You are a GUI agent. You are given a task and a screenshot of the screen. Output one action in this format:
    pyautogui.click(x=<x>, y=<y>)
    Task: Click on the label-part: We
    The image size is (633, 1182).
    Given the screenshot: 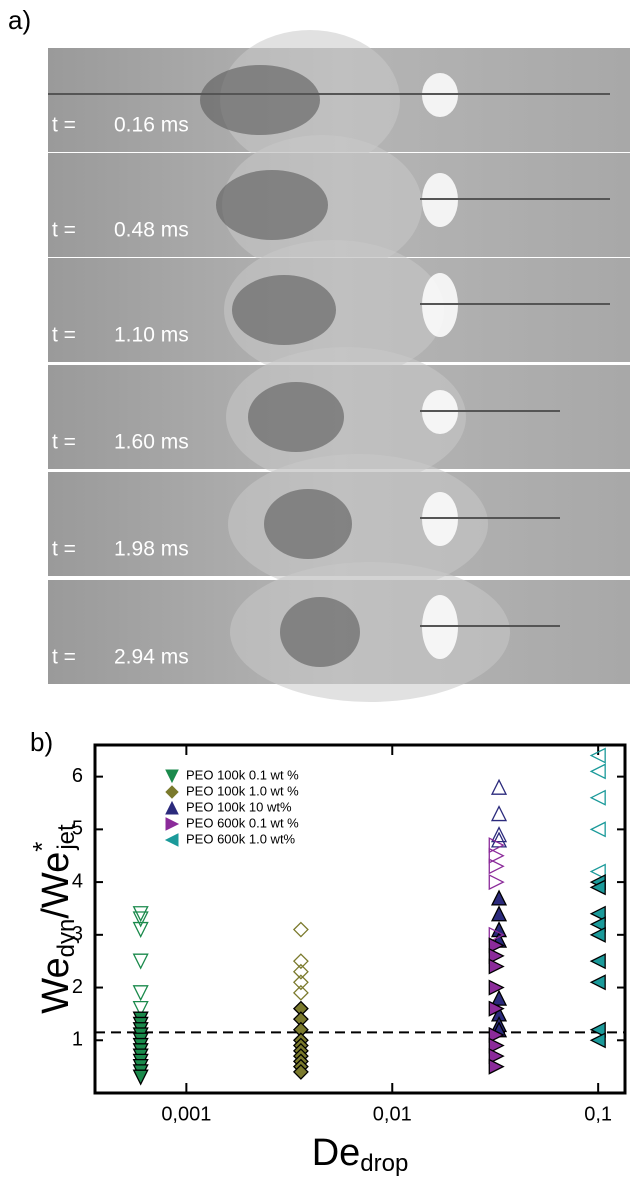 What is the action you would take?
    pyautogui.click(x=56, y=985)
    